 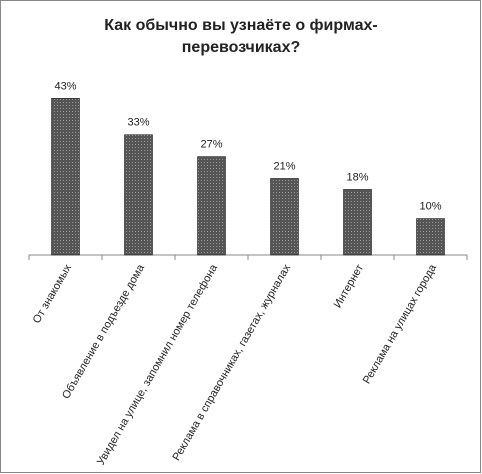 What do you see at coordinates (211, 145) in the screenshot?
I see `value-label: 27%` at bounding box center [211, 145].